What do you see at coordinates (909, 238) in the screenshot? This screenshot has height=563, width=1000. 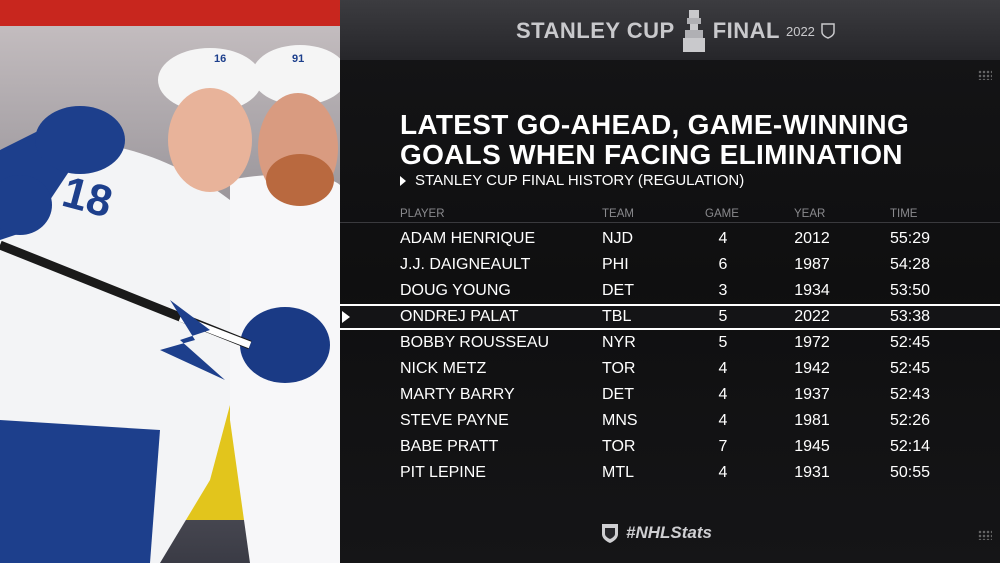 I see `time-value: 55:29` at bounding box center [909, 238].